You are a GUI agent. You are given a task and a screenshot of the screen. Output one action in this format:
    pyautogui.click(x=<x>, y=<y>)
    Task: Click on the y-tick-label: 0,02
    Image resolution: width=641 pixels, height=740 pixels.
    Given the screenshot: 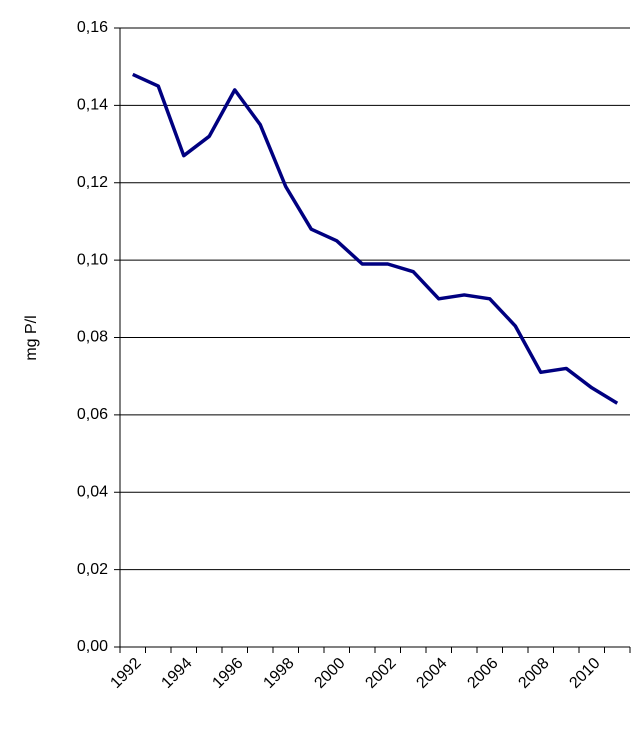 What is the action you would take?
    pyautogui.click(x=92, y=569)
    